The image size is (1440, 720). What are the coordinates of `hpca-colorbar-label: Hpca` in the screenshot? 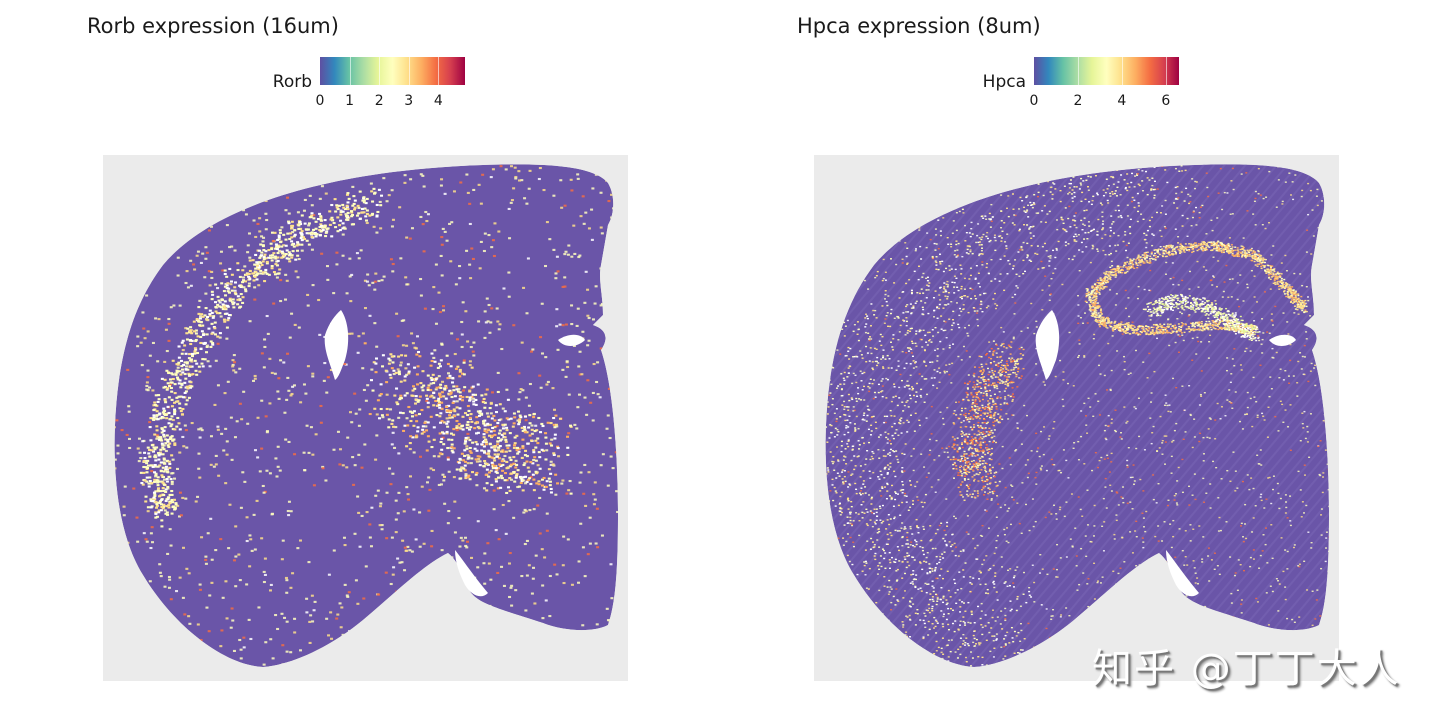 It's located at (1004, 82).